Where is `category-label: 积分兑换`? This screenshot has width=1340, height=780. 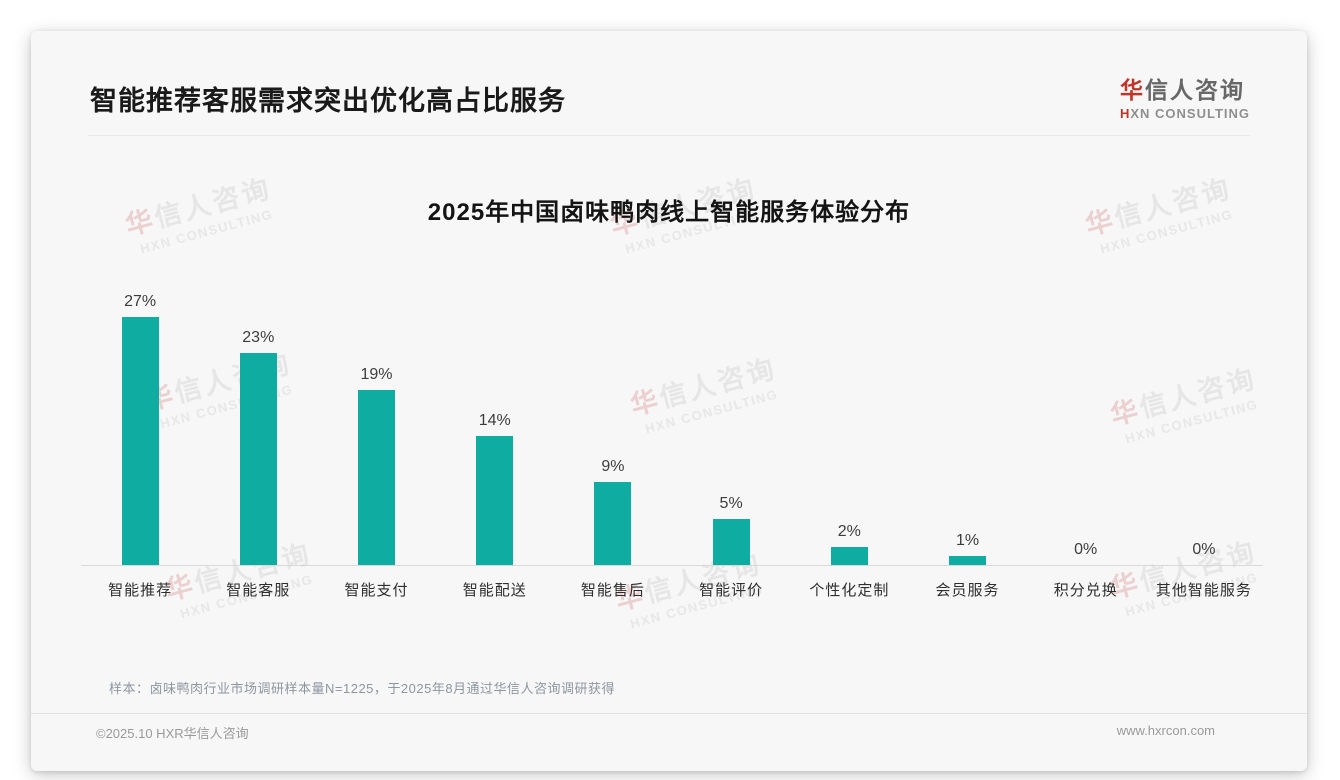
category-label: 积分兑换 is located at coordinates (1085, 590).